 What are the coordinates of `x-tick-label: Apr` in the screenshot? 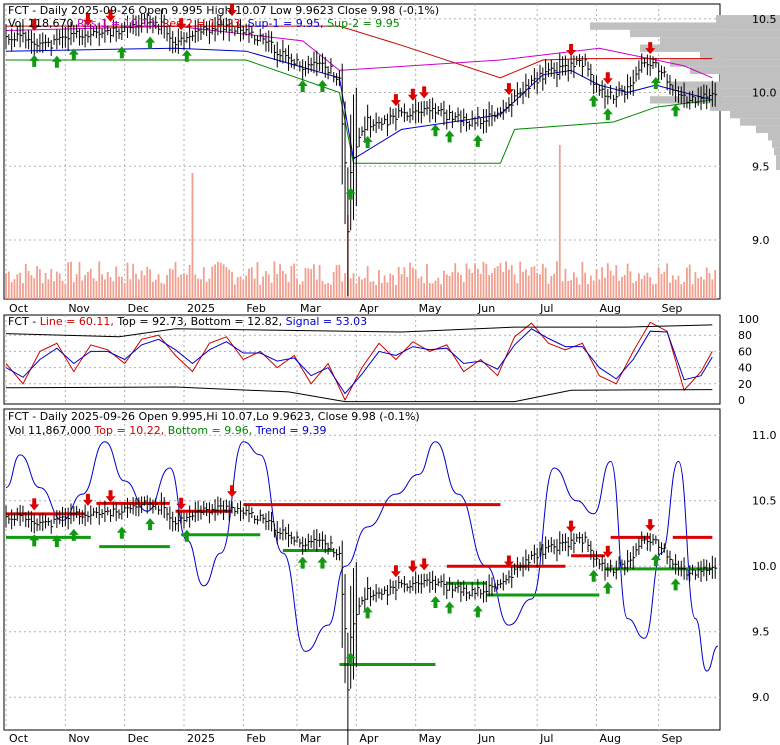 It's located at (369, 308).